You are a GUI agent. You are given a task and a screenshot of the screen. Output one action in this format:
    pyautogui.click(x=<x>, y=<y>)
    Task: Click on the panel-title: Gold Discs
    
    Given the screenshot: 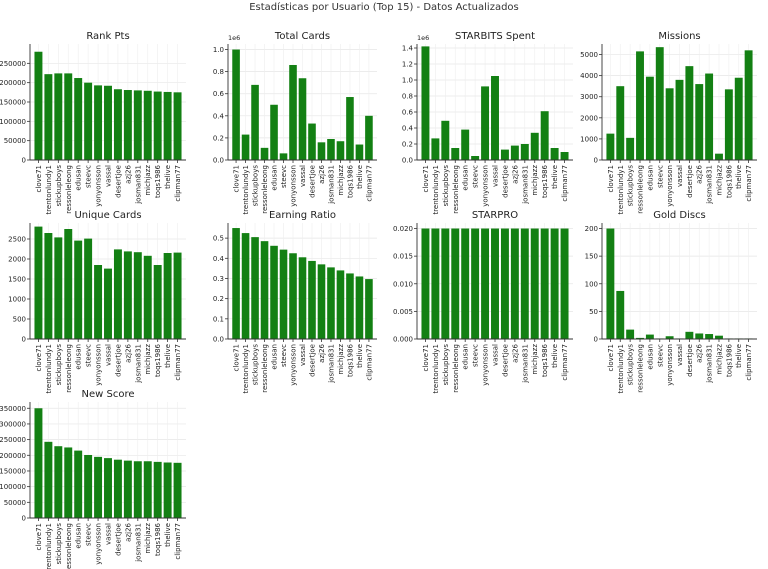 What is the action you would take?
    pyautogui.click(x=679, y=215)
    